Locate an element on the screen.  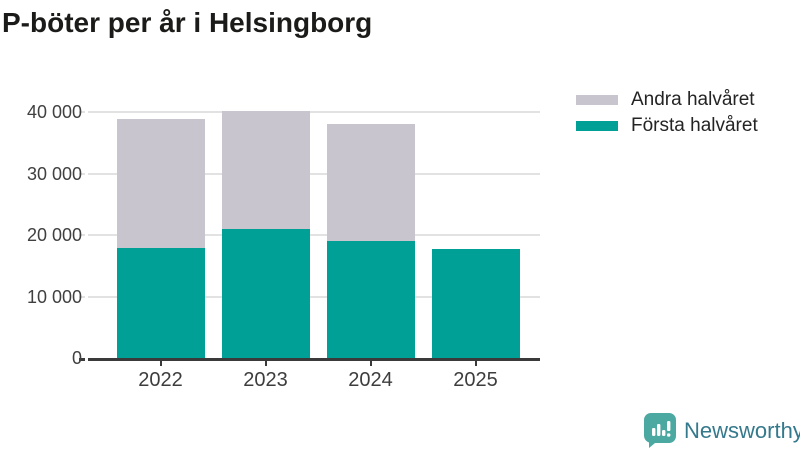
y-tick-label-0: 0 is located at coordinates (76, 358).